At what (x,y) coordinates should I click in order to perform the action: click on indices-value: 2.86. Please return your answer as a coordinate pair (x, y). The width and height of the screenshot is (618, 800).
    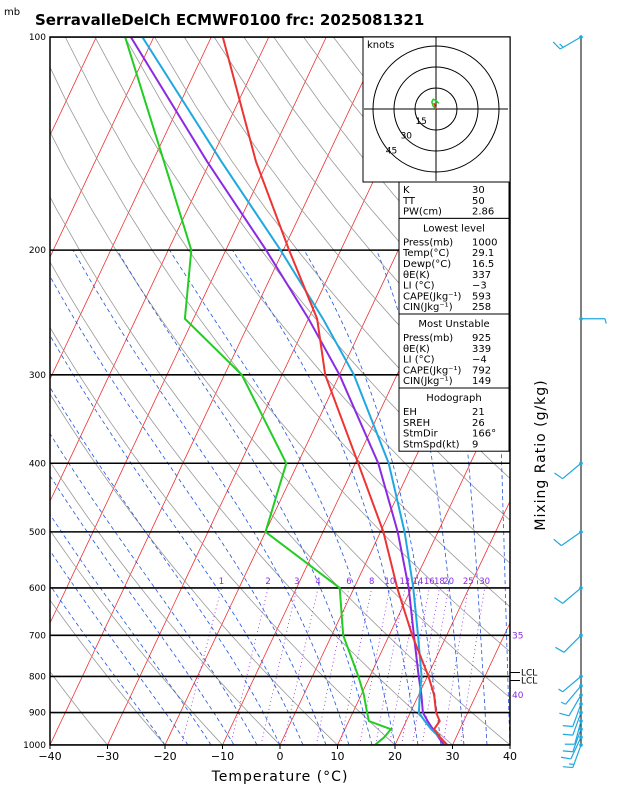
    Looking at the image, I should click on (483, 212).